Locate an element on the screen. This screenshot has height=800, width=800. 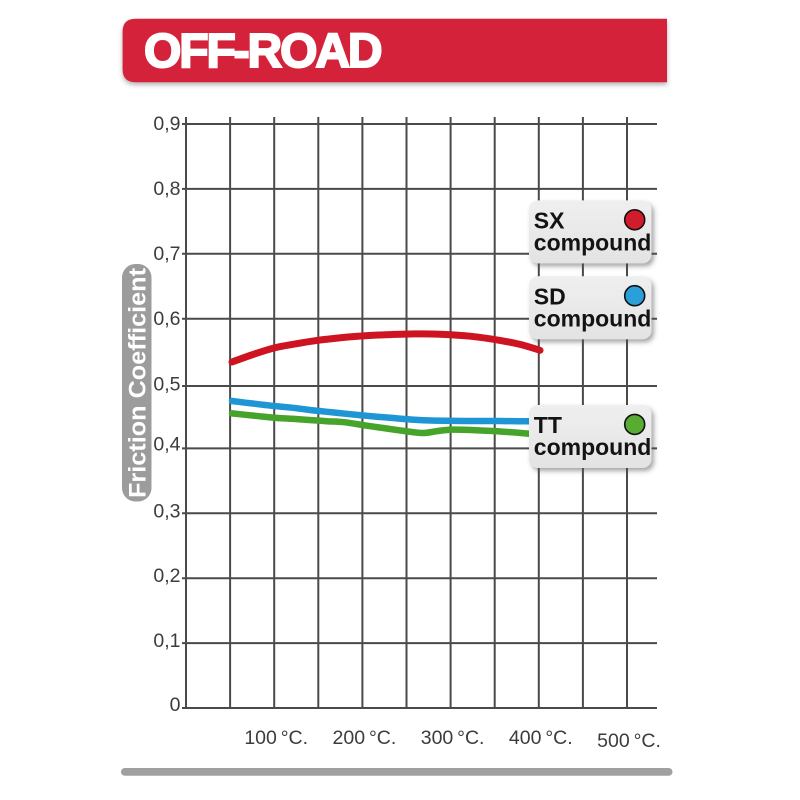
svg-text: Friction Coefficient is located at coordinates (138, 383).